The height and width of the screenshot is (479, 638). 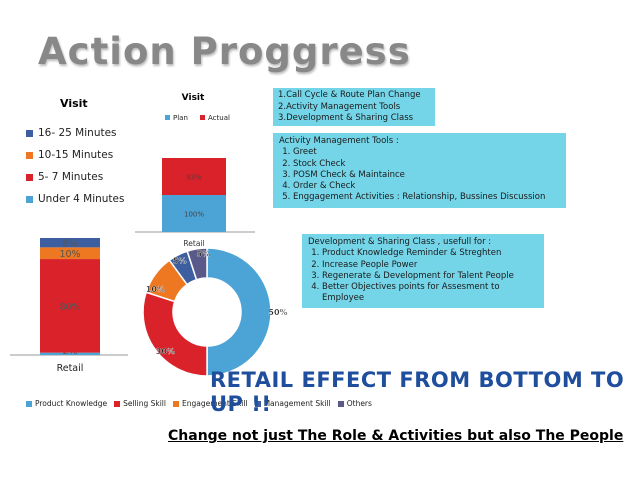 What do you see at coordinates (426, 186) in the screenshot?
I see `activity-tools-item: Order & Check` at bounding box center [426, 186].